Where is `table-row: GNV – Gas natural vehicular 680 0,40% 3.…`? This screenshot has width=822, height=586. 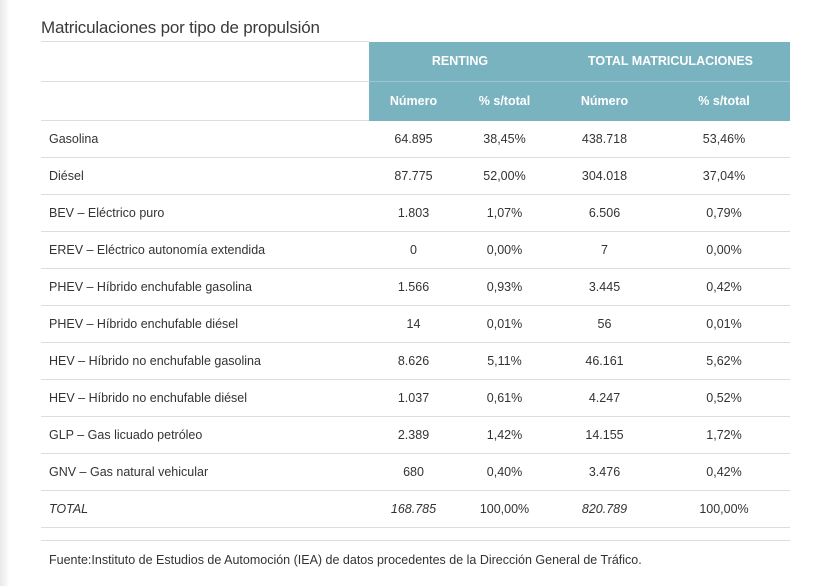 table-row: GNV – Gas natural vehicular 680 0,40% 3.… is located at coordinates (416, 472).